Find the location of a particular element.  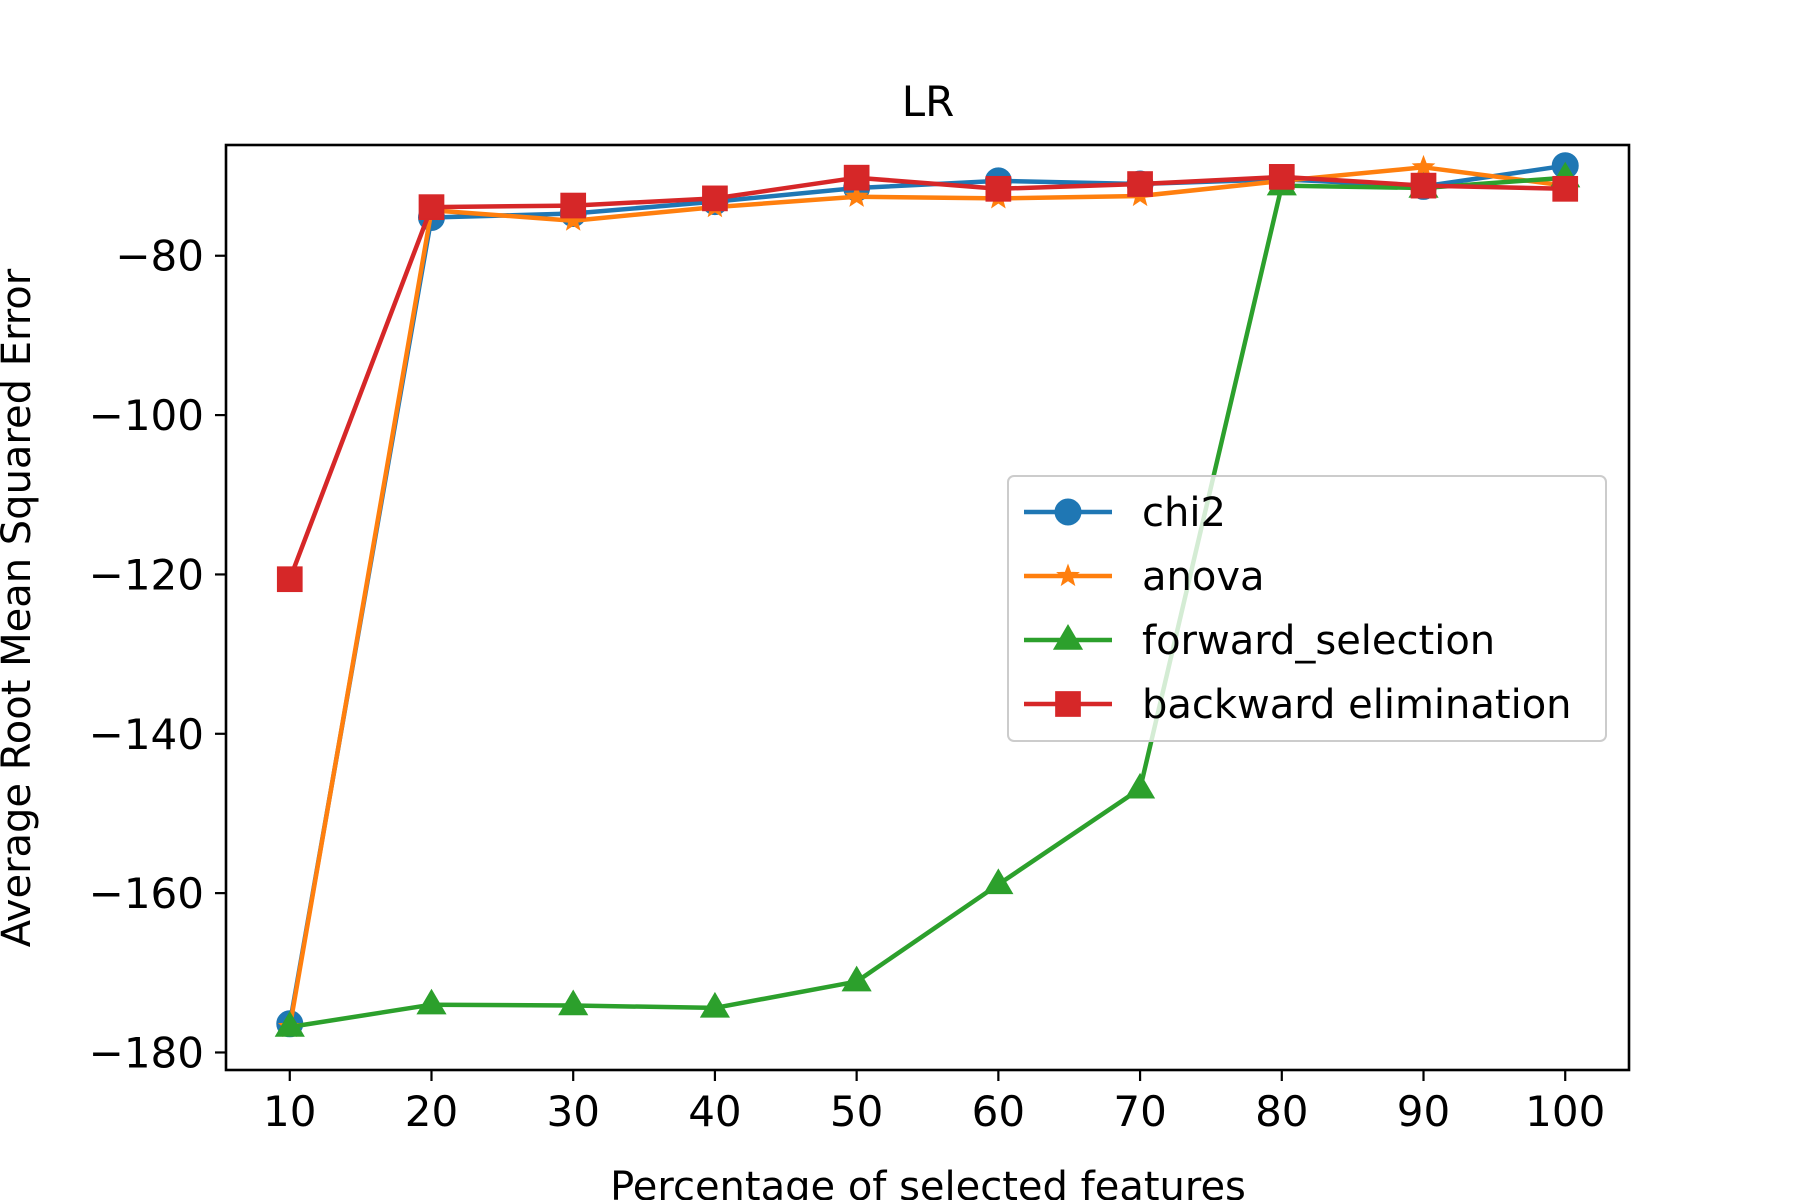

legend-label: anova is located at coordinates (1203, 577).